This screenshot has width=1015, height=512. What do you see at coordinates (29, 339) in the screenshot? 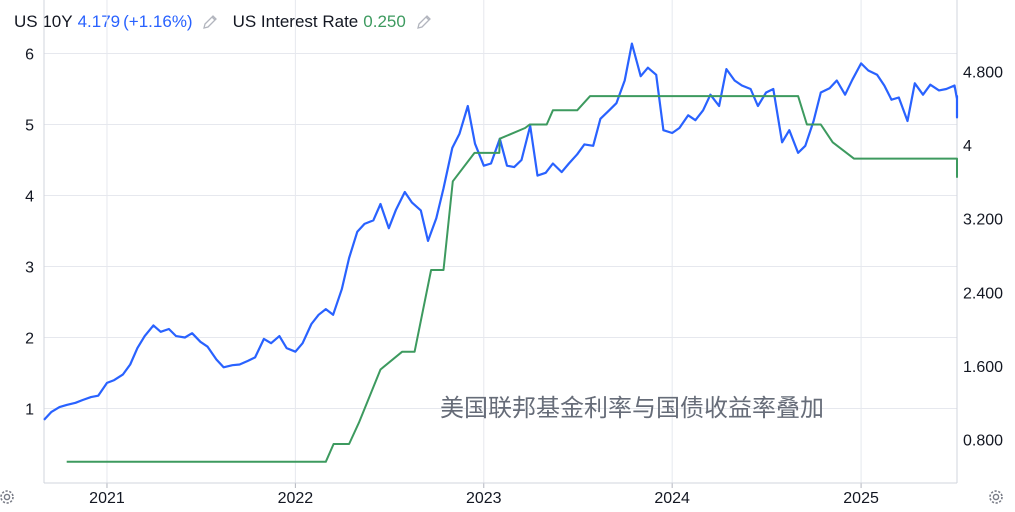
I see `left-axis-tick-label: 2` at bounding box center [29, 339].